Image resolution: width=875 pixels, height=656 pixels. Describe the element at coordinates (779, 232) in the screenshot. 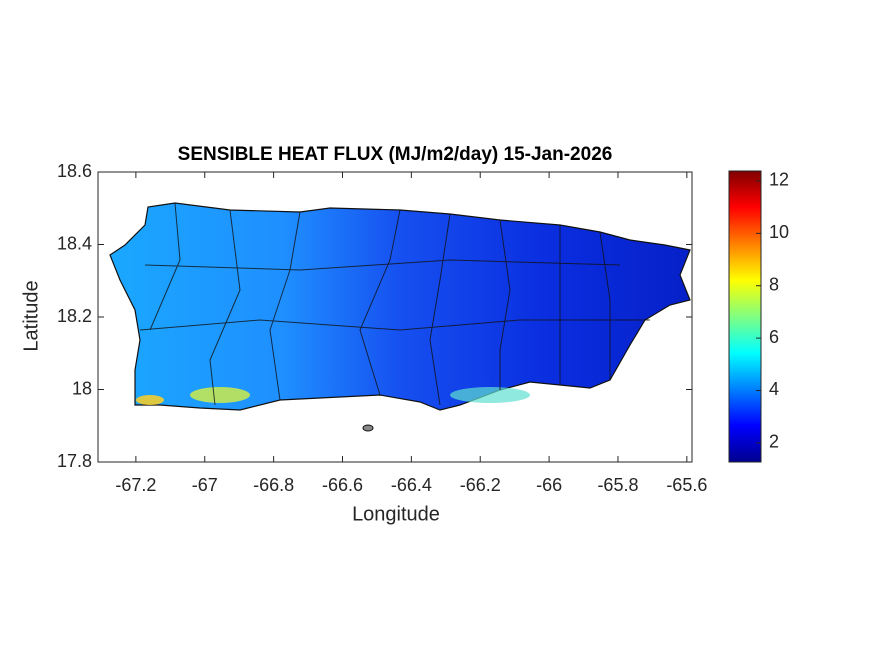

I see `colorbar-tick-label: 10` at that location.